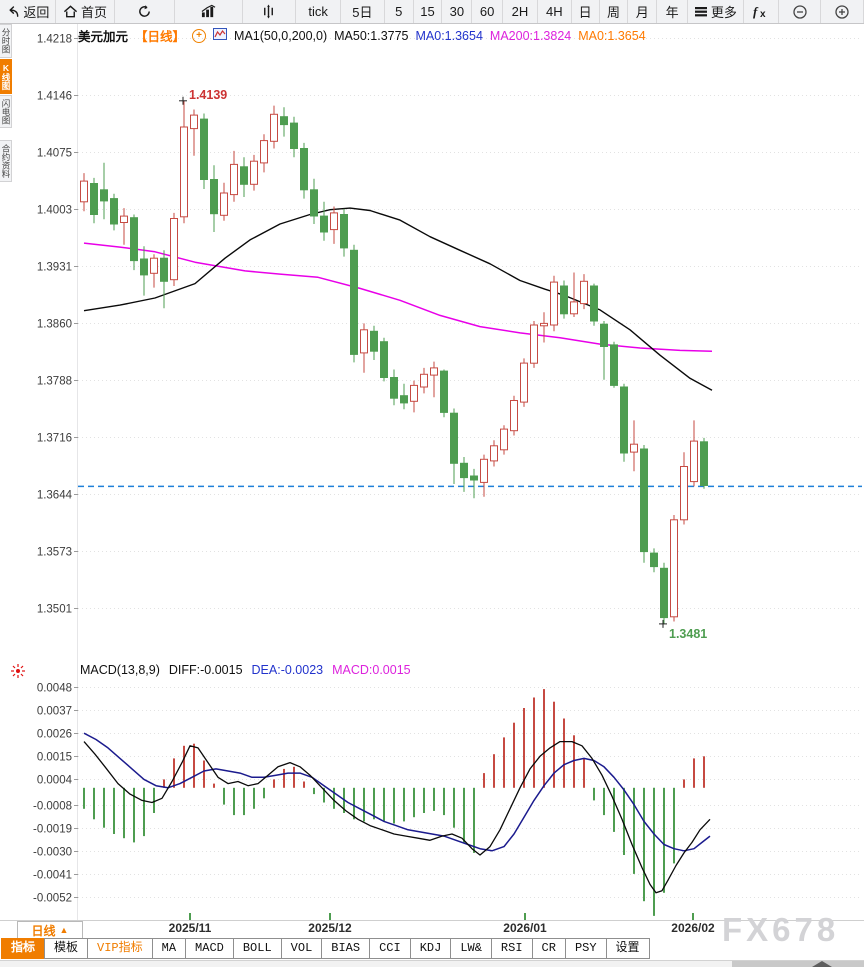 The height and width of the screenshot is (967, 864). What do you see at coordinates (50, 930) in the screenshot?
I see `period-selector-button: 日线 ▲` at bounding box center [50, 930].